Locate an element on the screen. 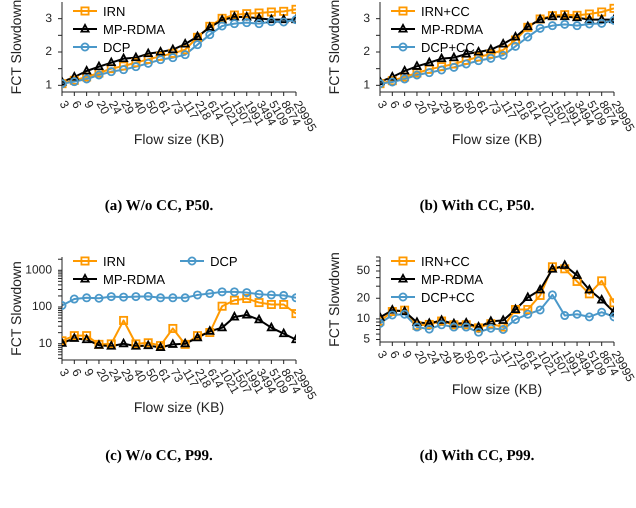 Image resolution: width=636 pixels, height=508 pixels. legend-label: IRN is located at coordinates (114, 11).